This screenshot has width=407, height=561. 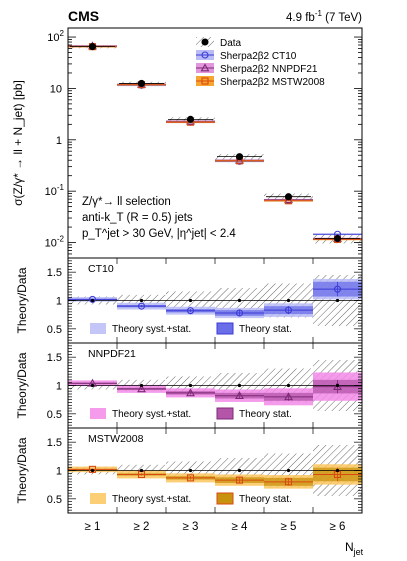 What do you see at coordinates (191, 527) in the screenshot?
I see `x-tick-label: ≥ 3` at bounding box center [191, 527].